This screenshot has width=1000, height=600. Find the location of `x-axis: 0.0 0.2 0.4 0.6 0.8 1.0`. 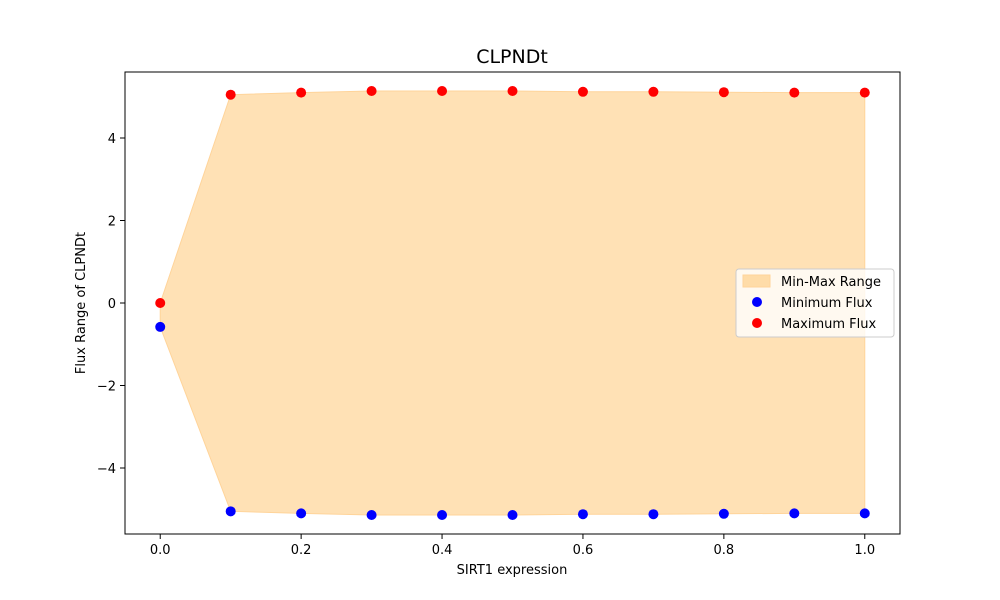

x-axis: 0.0 0.2 0.4 0.6 0.8 1.0 is located at coordinates (512, 546).